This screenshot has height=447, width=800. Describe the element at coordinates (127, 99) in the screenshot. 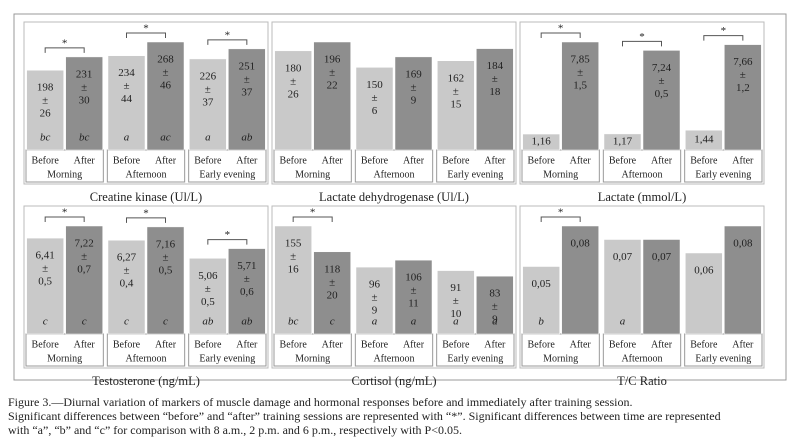

I see `error-label: 44` at that location.